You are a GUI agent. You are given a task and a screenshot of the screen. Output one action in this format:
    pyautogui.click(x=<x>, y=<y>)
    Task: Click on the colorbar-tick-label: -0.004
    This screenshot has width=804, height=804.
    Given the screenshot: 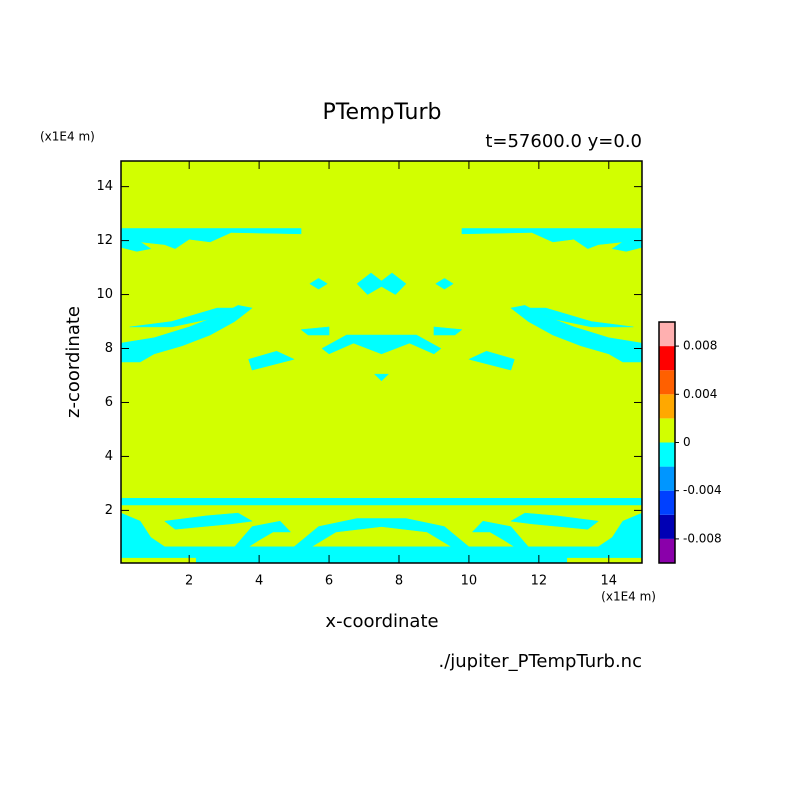 What is the action you would take?
    pyautogui.click(x=702, y=490)
    